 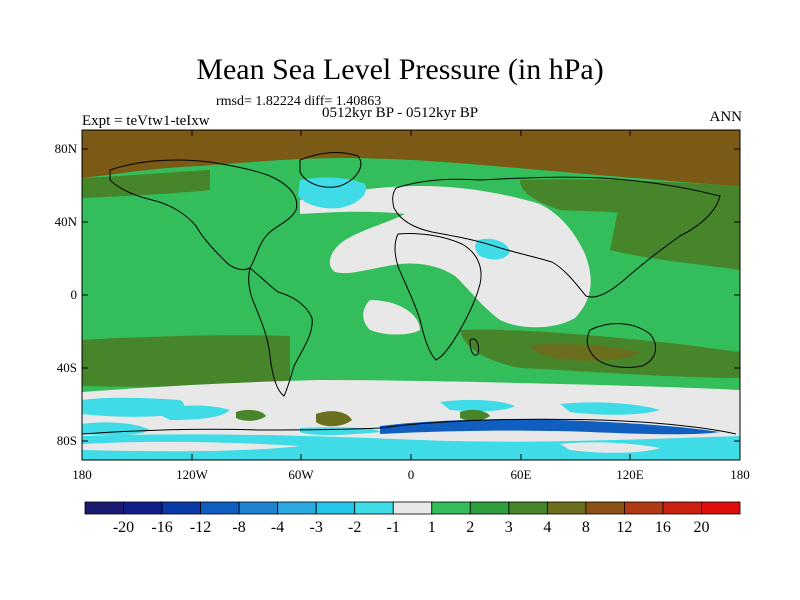 What do you see at coordinates (146, 121) in the screenshot?
I see `experiment-label: Expt = teVtw1-teIxw` at bounding box center [146, 121].